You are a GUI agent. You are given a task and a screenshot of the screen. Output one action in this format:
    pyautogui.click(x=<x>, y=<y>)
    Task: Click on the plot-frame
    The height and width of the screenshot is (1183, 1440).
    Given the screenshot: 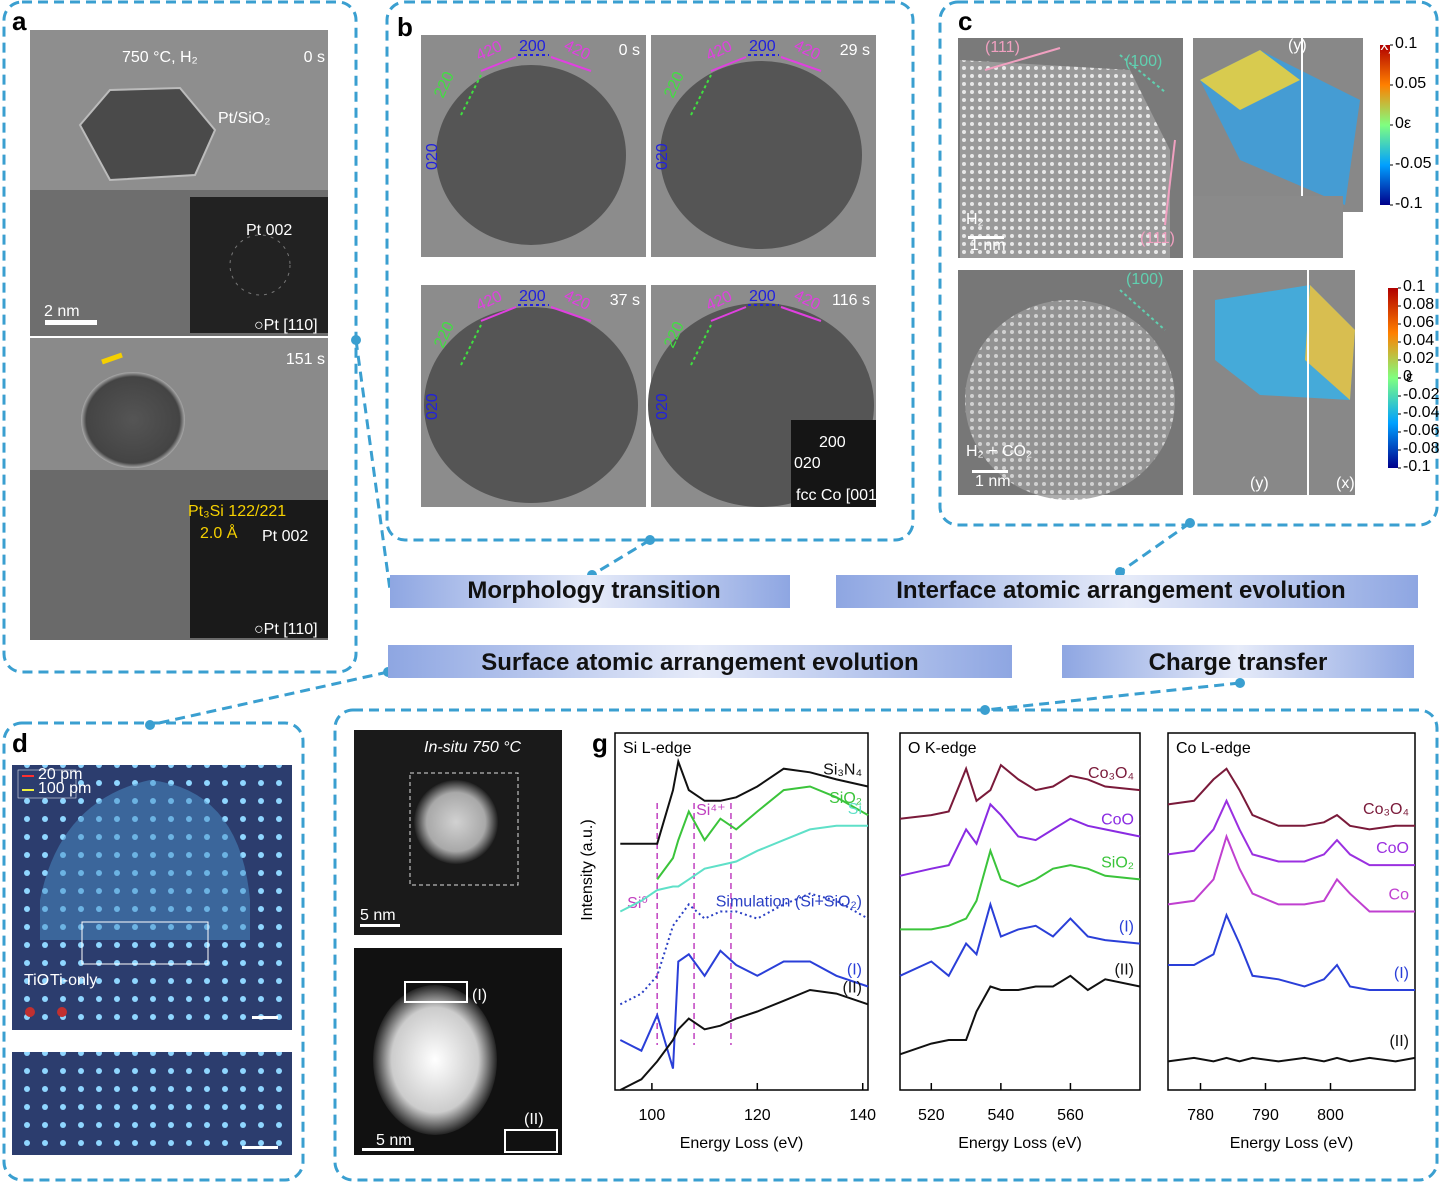 What is the action you would take?
    pyautogui.click(x=1020, y=911)
    